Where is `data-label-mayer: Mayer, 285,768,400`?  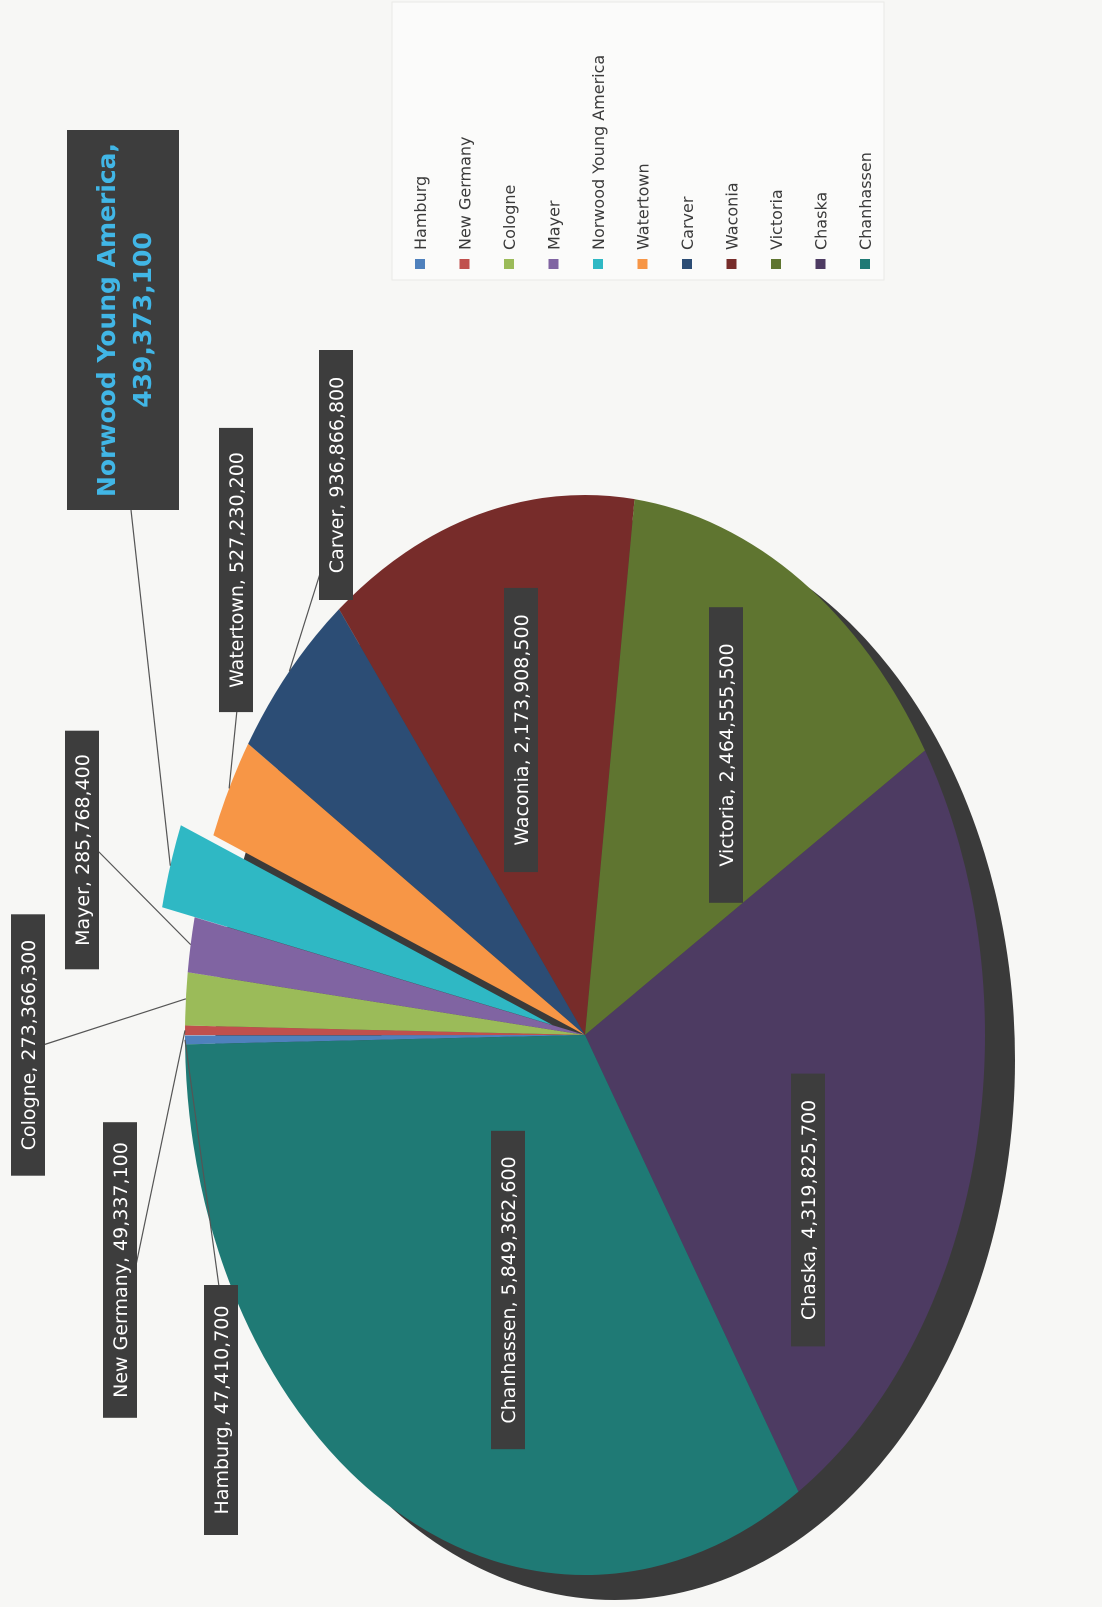
data-label-mayer: Mayer, 285,768,400 is located at coordinates (128, 850).